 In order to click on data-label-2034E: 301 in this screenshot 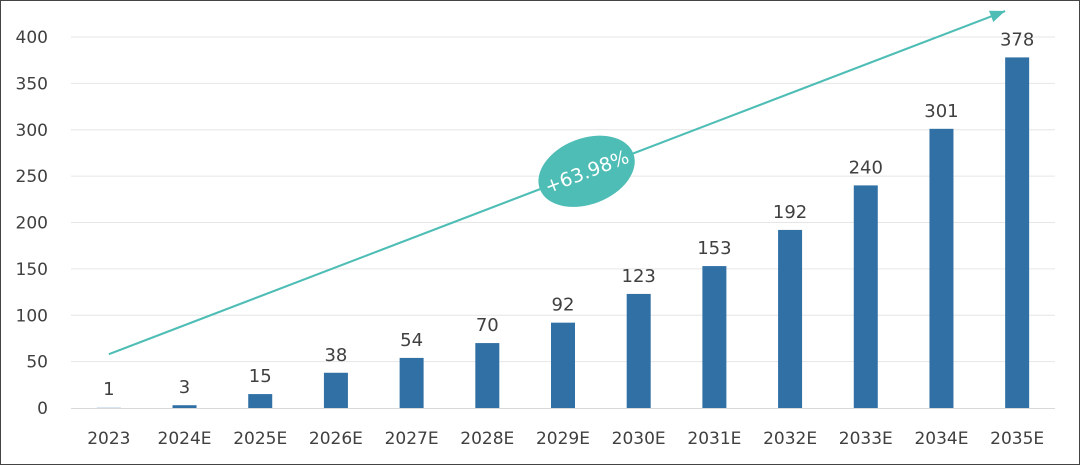, I will do `click(941, 111)`.